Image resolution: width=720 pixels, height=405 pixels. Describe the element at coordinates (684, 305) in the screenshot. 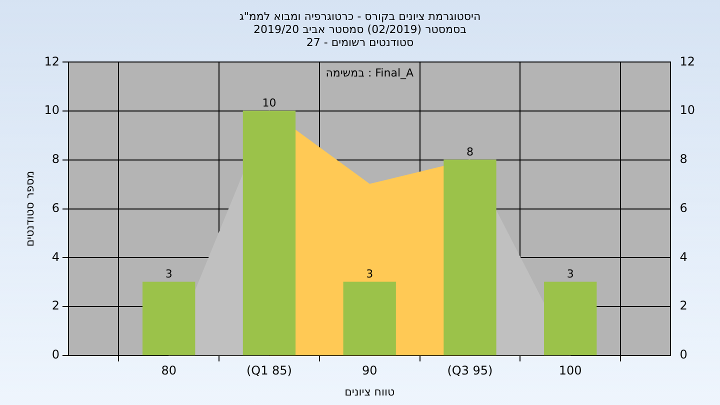

I see `y2-tick-label: 2` at that location.